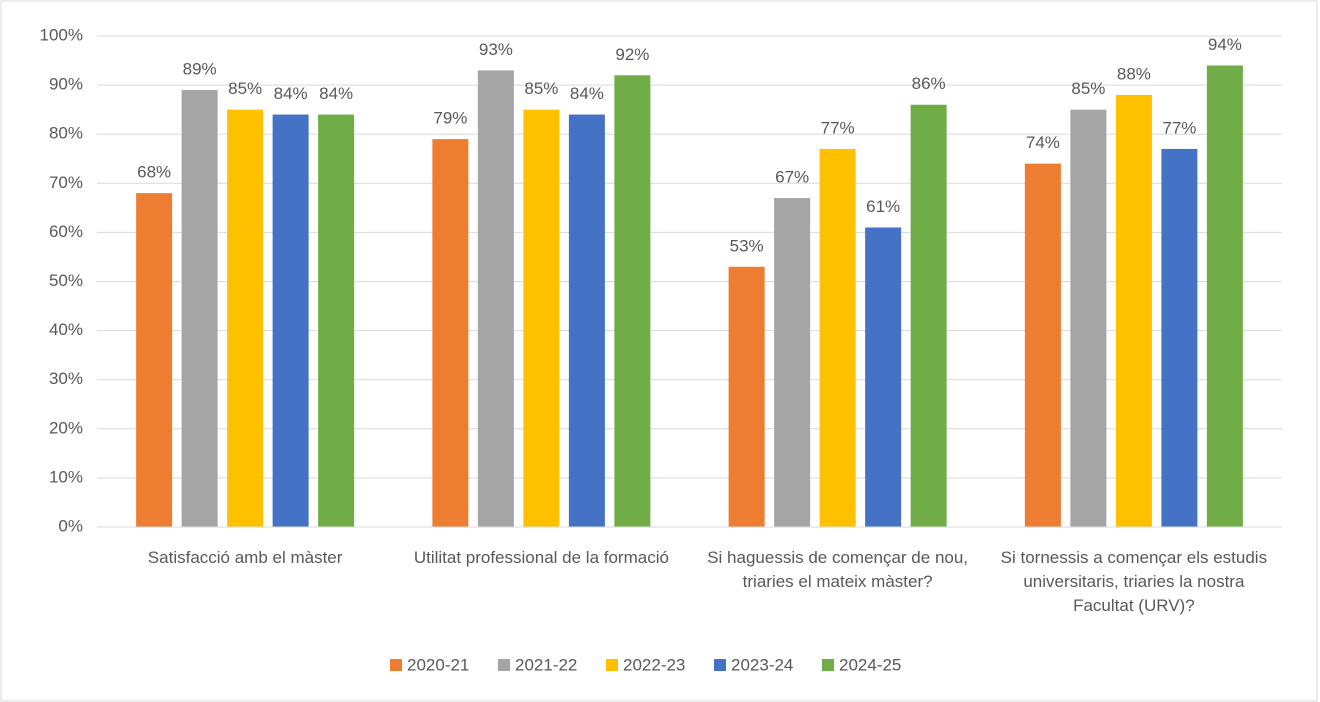 Image resolution: width=1320 pixels, height=702 pixels. What do you see at coordinates (66, 231) in the screenshot?
I see `y-tick-label: 60%` at bounding box center [66, 231].